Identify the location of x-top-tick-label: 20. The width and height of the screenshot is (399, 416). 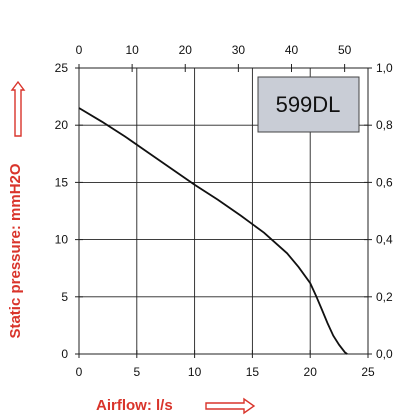
(186, 50).